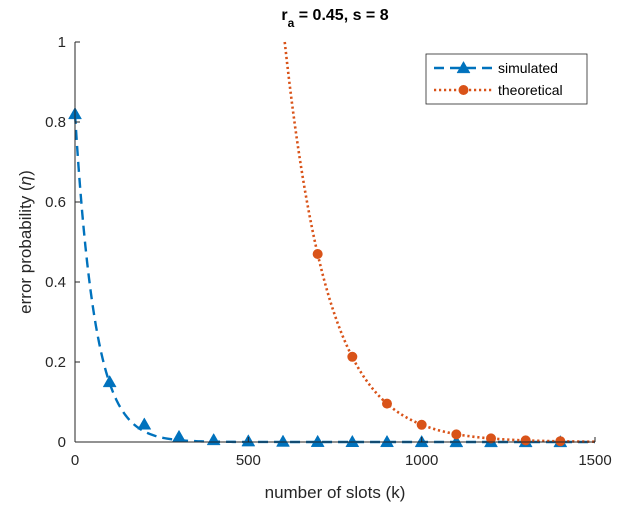  Describe the element at coordinates (248, 460) in the screenshot. I see `x-tick-label: 500` at that location.